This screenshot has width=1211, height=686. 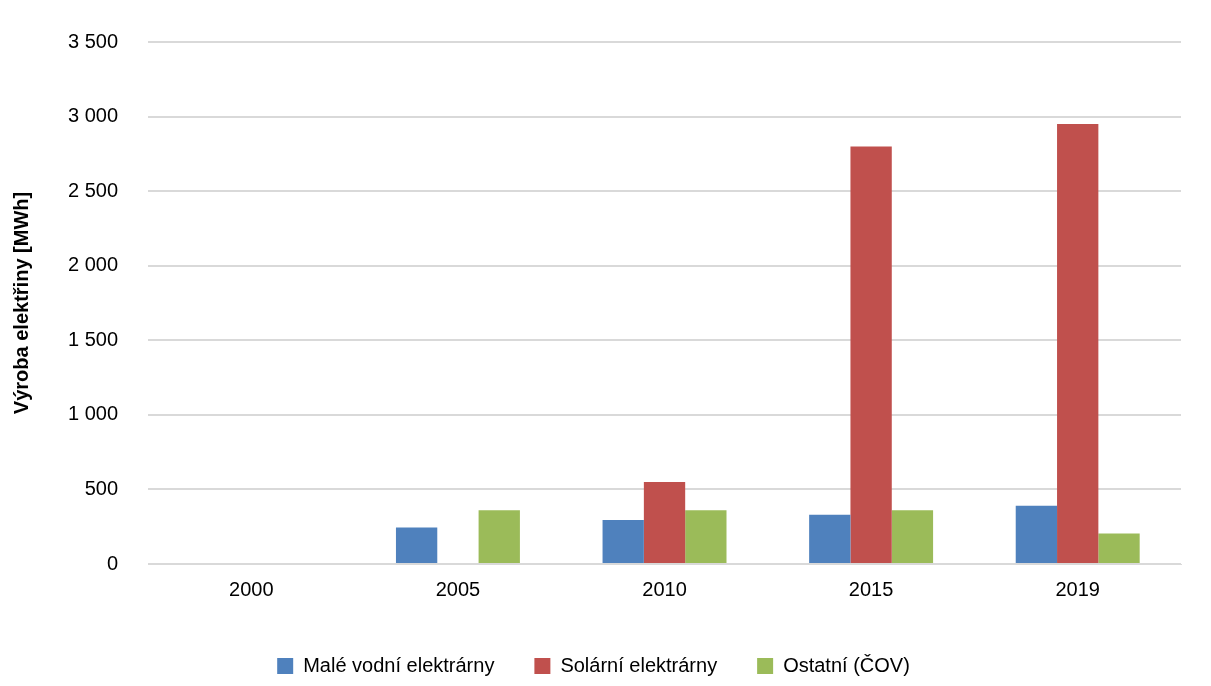 I want to click on y-tick-label: 3 500, so click(x=93, y=40).